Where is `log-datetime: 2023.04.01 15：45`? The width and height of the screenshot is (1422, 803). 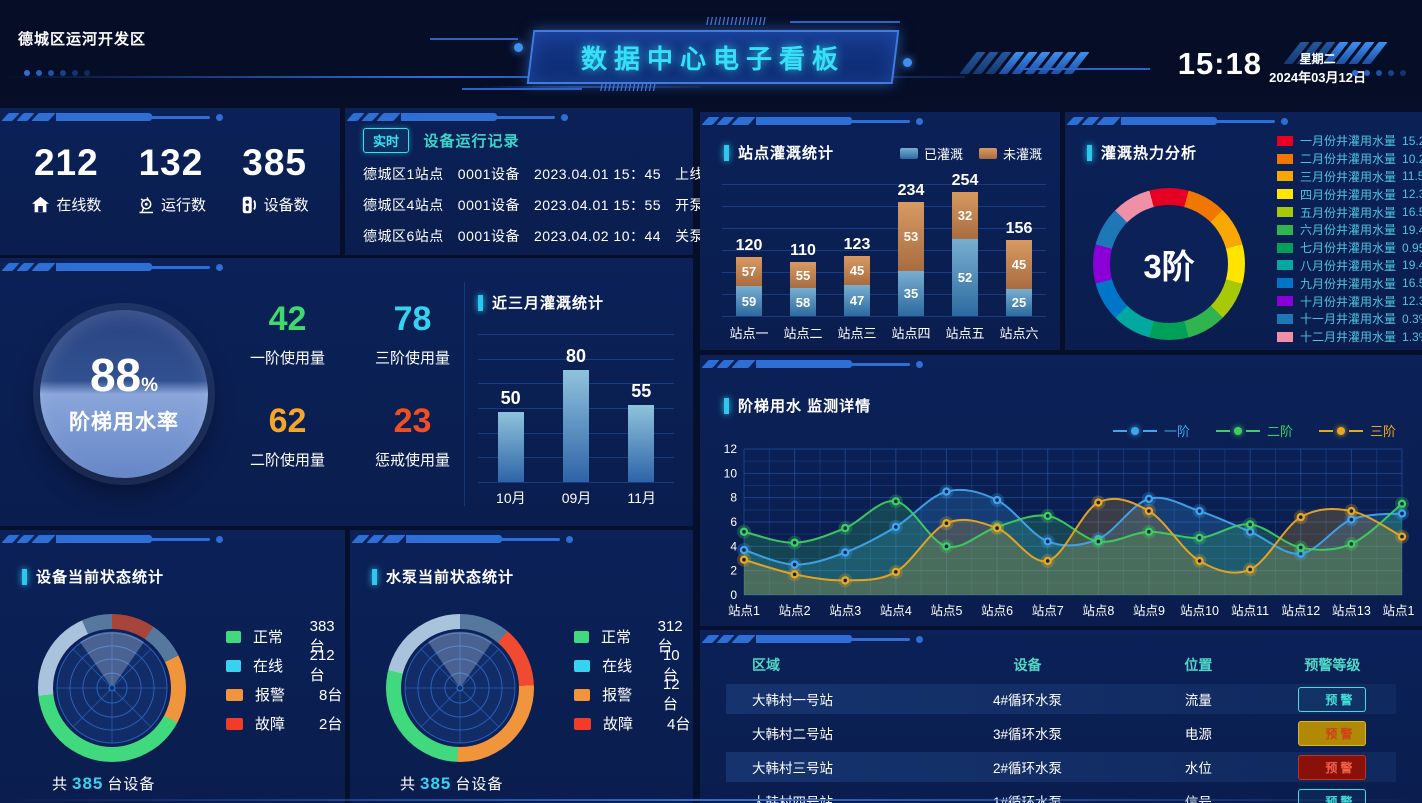
log-datetime: 2023.04.01 15：45 is located at coordinates (597, 174).